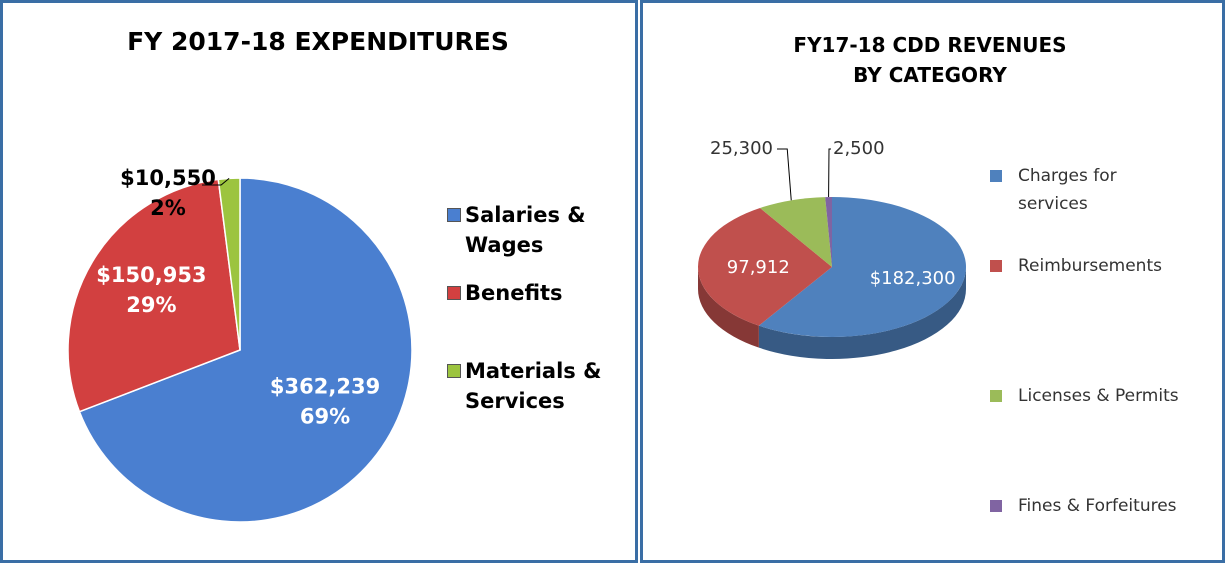 The width and height of the screenshot is (1225, 563). I want to click on data-label: 25,300, so click(741, 148).